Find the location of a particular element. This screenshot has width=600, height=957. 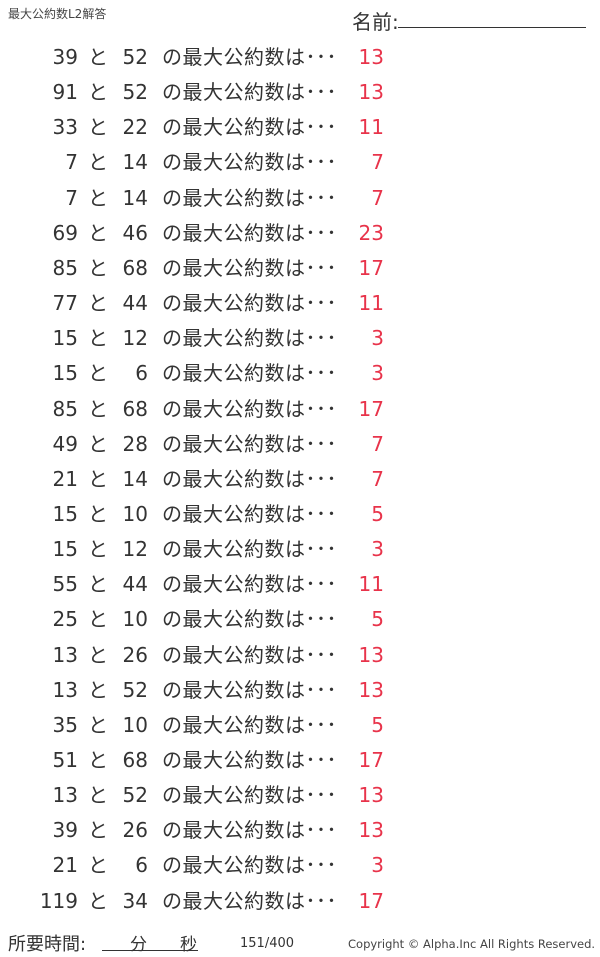

number-a: 91 is located at coordinates (65, 92).